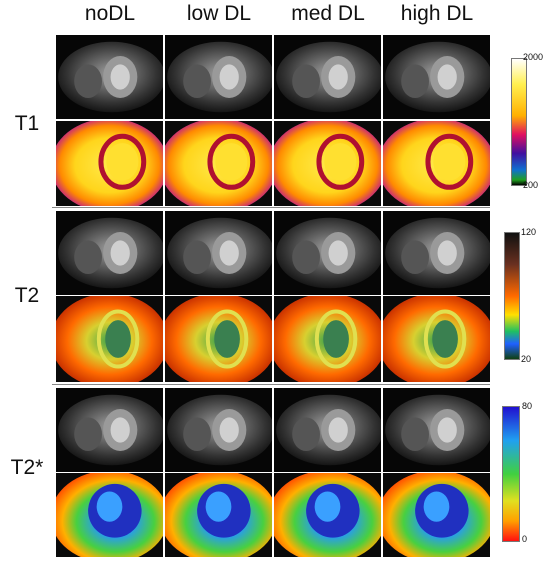  What do you see at coordinates (27, 295) in the screenshot?
I see `row-label-t2: T2` at bounding box center [27, 295].